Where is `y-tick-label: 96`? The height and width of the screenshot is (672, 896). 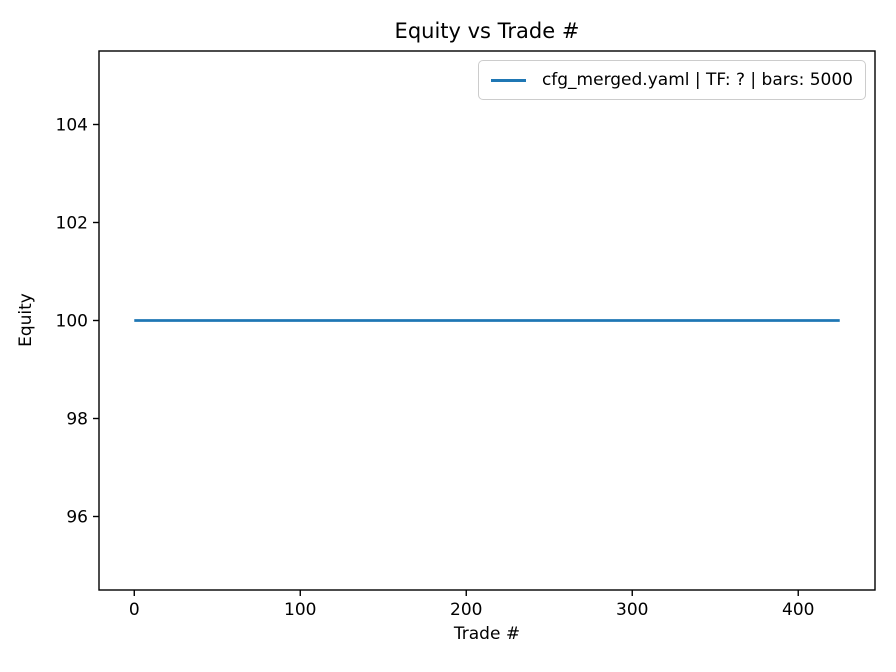
y-tick-label: 96 is located at coordinates (77, 518).